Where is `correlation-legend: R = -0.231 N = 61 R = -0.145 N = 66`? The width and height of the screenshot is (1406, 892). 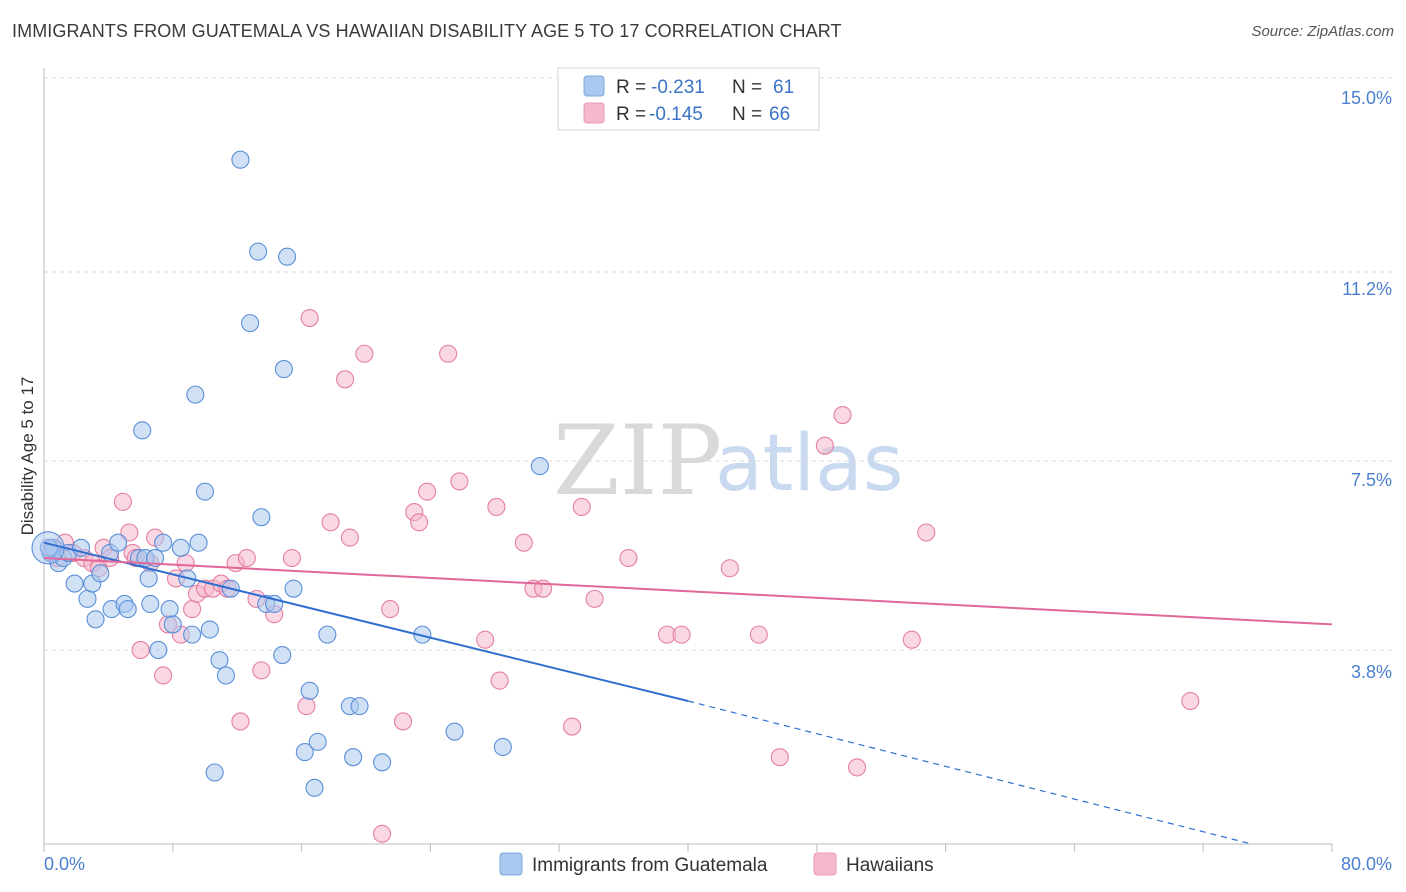
correlation-legend: R = -0.231 N = 61 R = -0.145 N = 66 is located at coordinates (688, 99).